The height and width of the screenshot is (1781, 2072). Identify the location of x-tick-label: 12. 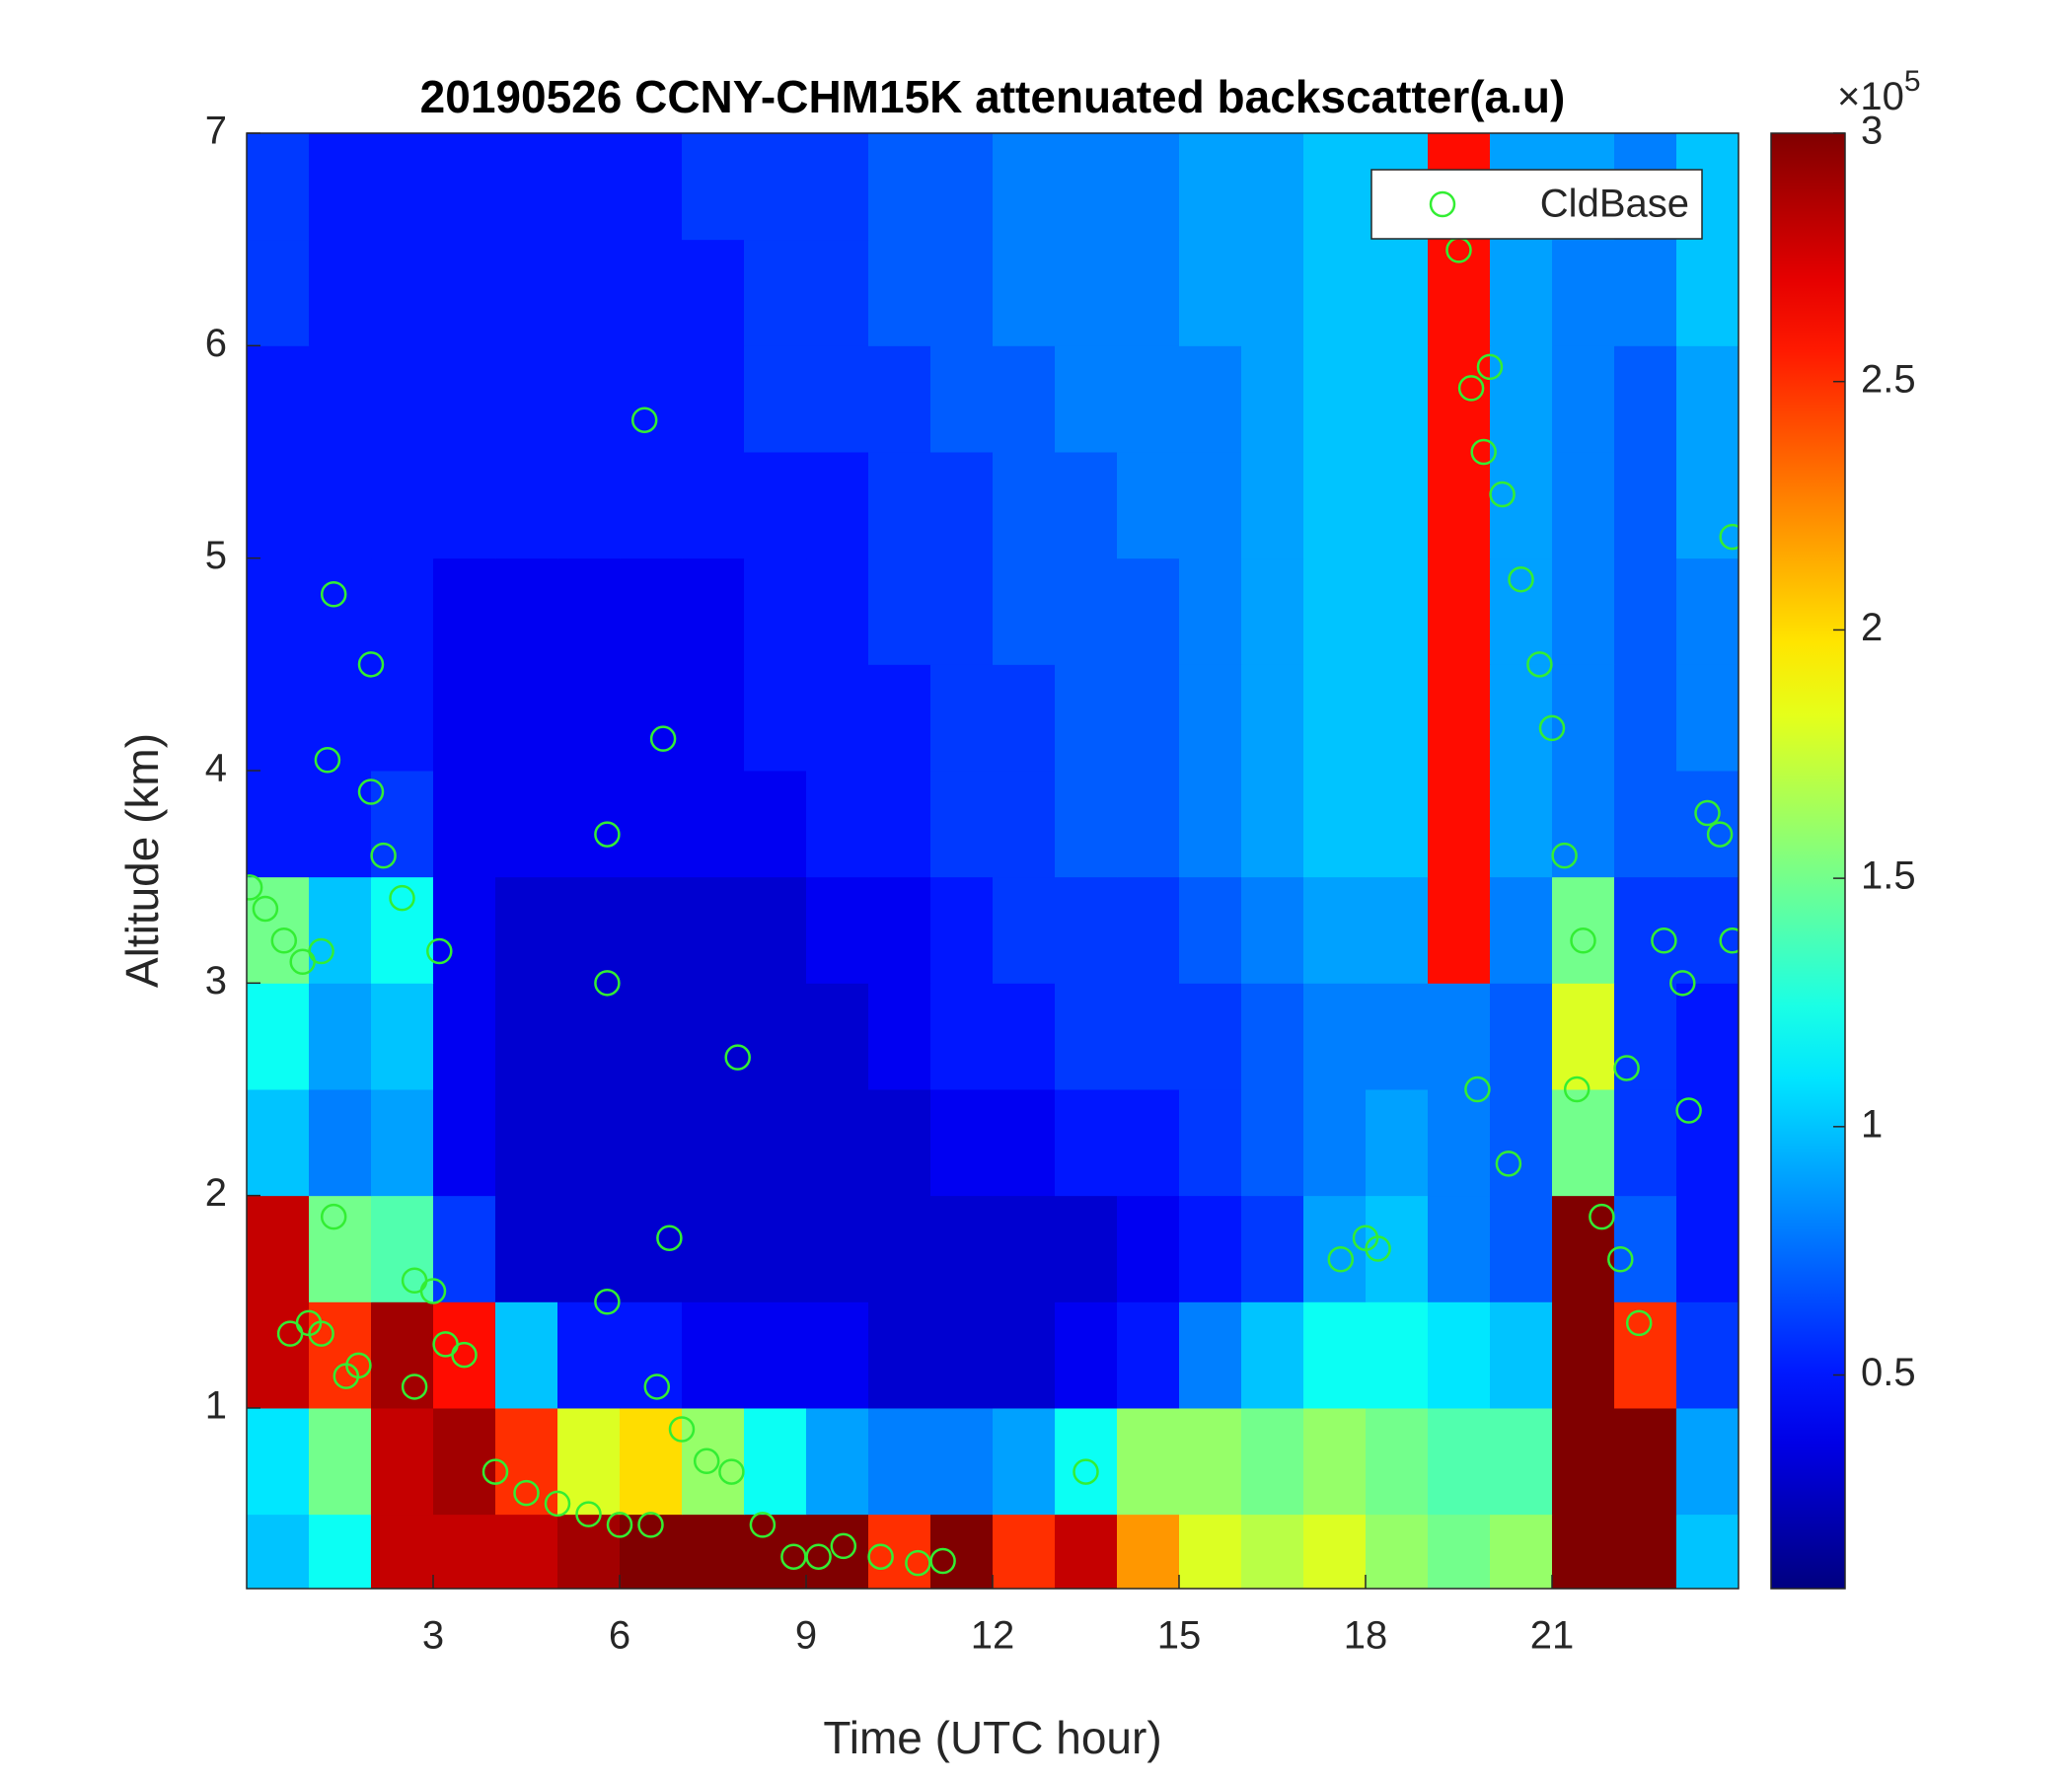
(993, 1636).